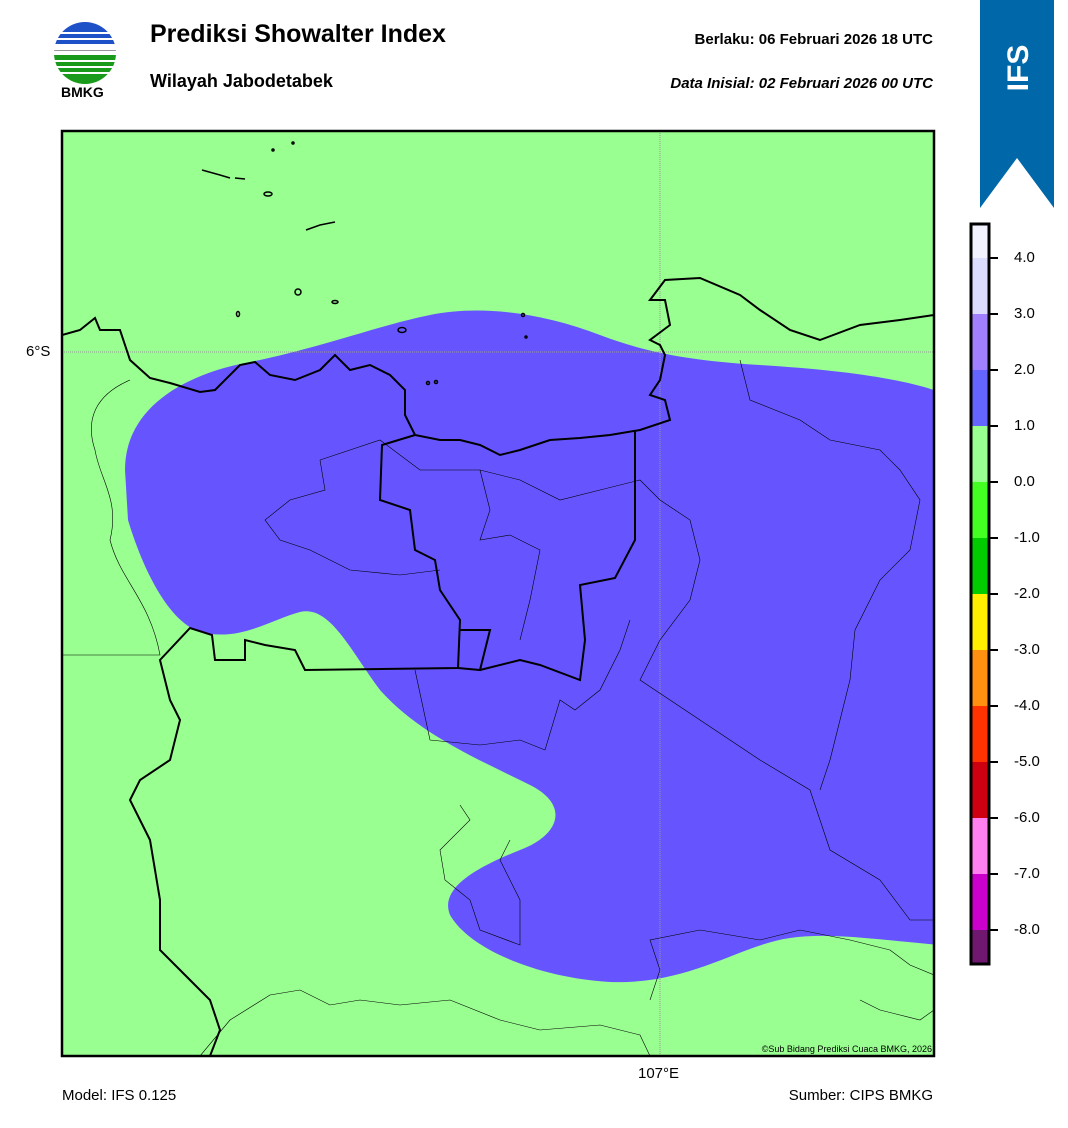 This screenshot has width=1068, height=1128. I want to click on colorbar-tick-label: -6.0, so click(1027, 817).